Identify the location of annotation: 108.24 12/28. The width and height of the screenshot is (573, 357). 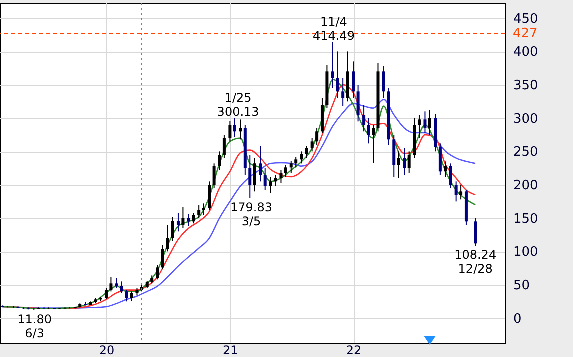
(475, 262).